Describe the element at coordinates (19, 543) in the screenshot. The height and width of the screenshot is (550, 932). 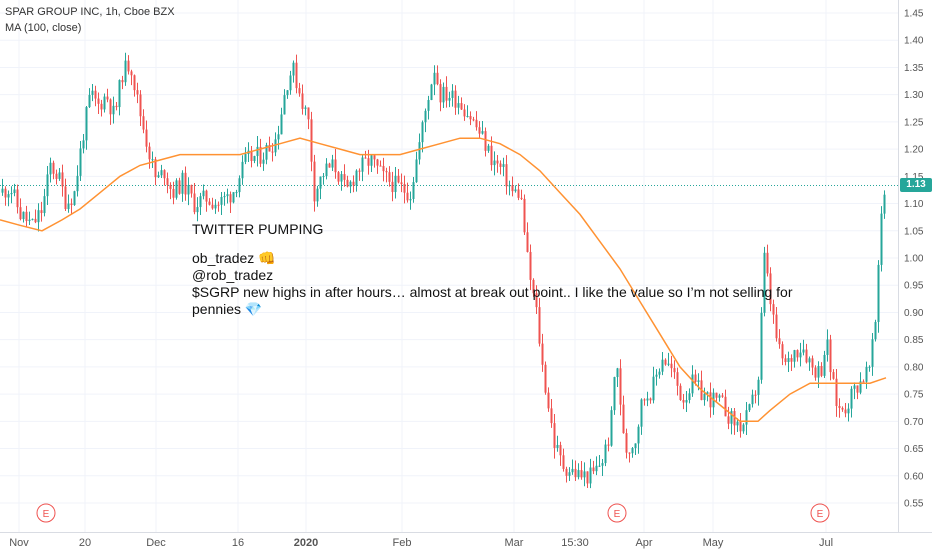
I see `time-tick-label: Nov` at that location.